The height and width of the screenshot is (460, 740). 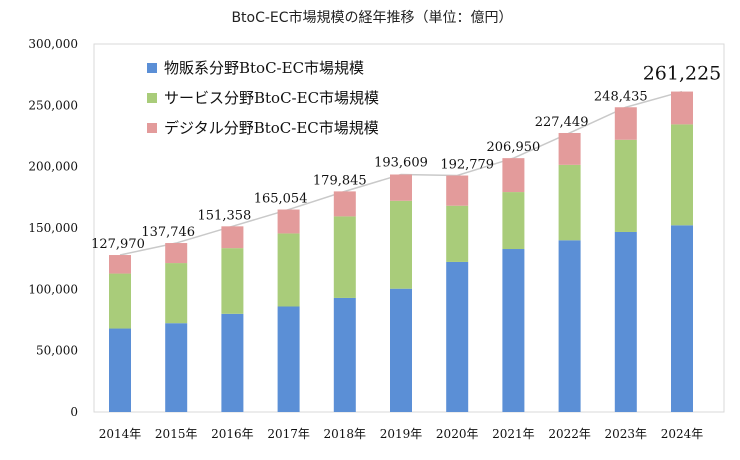 I want to click on x-tick-label: 2014年, so click(x=120, y=434).